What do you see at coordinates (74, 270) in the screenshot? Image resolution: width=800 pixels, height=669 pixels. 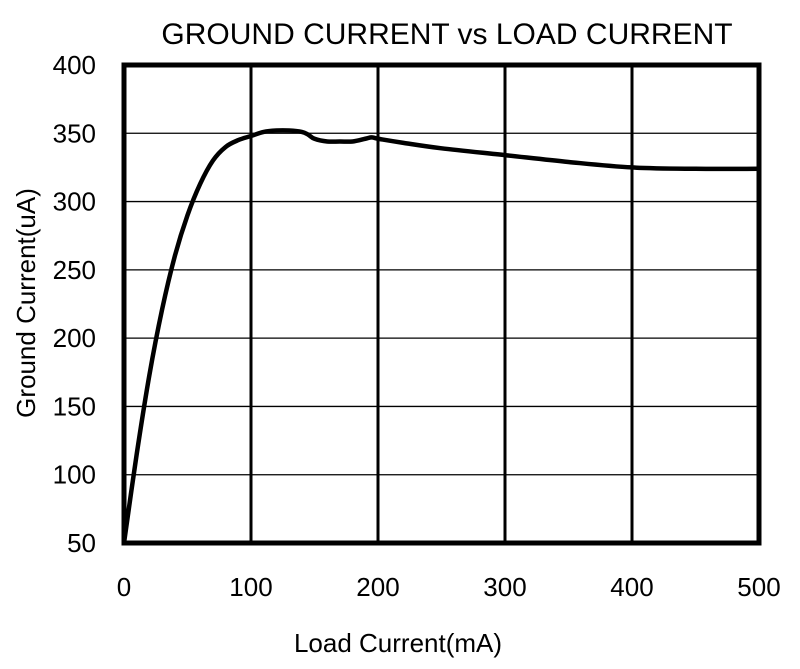 I see `y-tick-label-250: 250` at bounding box center [74, 270].